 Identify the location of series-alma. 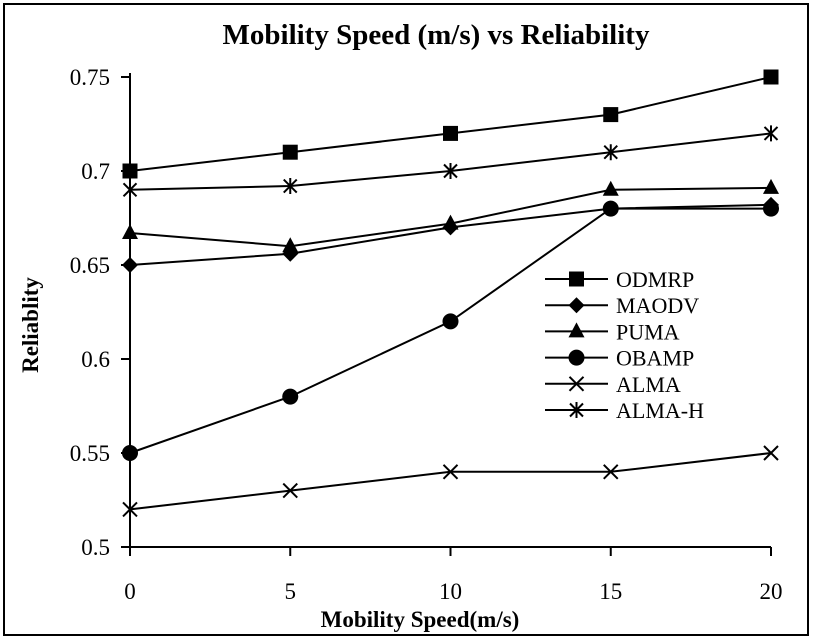
(450, 481).